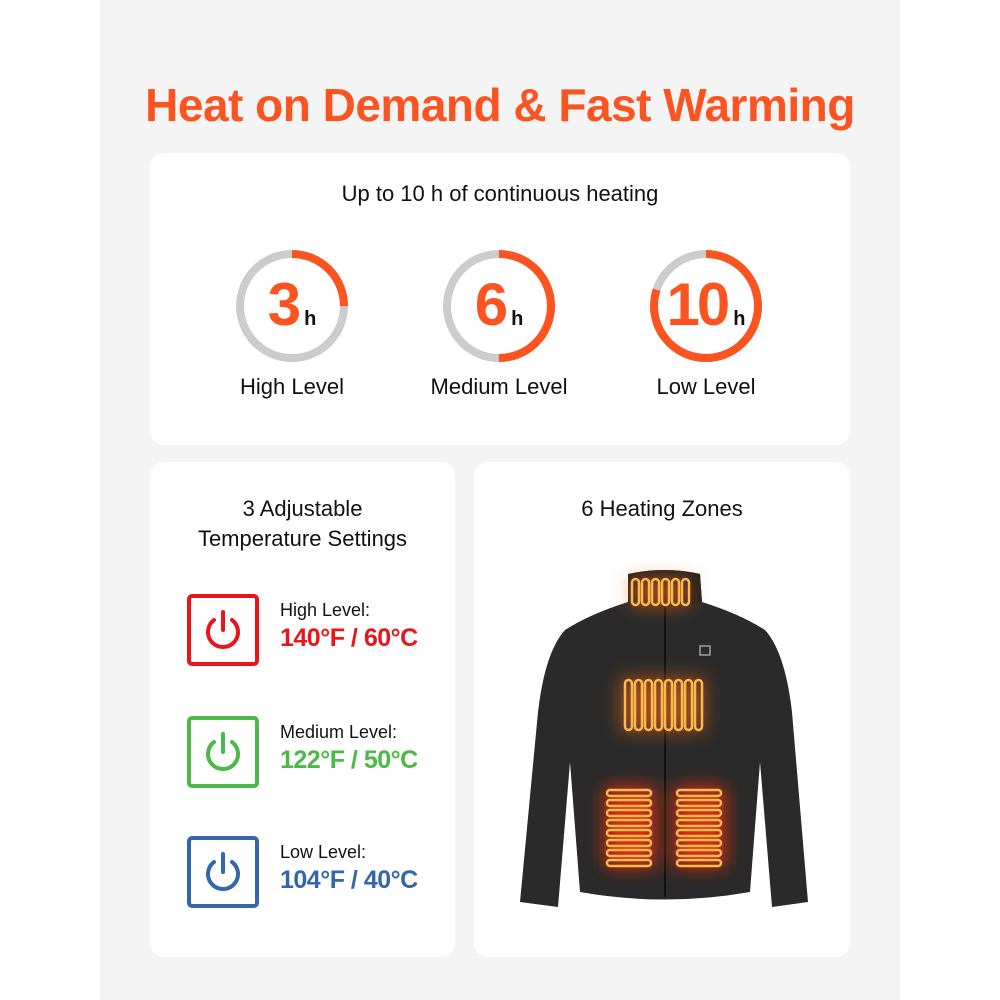 This screenshot has height=1000, width=1000. Describe the element at coordinates (664, 738) in the screenshot. I see `heated-jacket-image` at that location.